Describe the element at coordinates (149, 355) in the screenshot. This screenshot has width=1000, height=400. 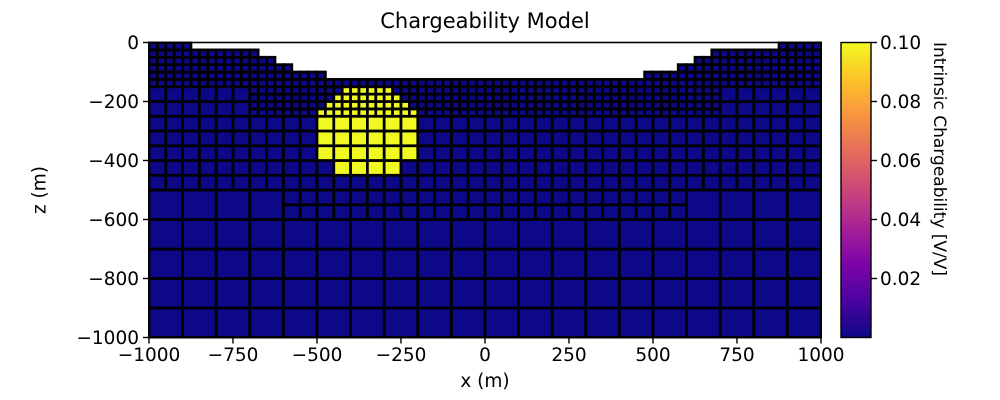
I see `x-tick-label: −1000` at that location.